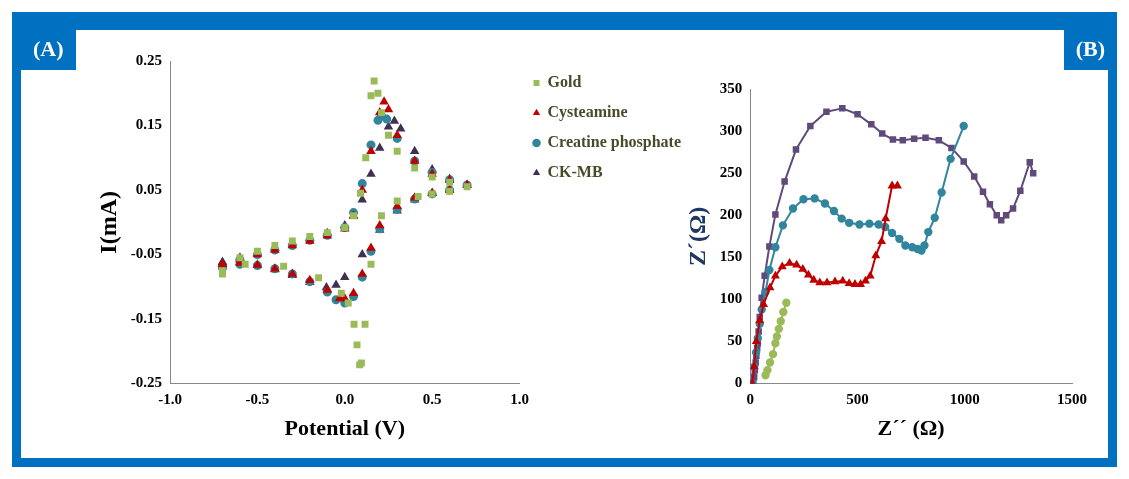 This screenshot has width=1129, height=479. Describe the element at coordinates (149, 124) in the screenshot. I see `y-tick-label: 0.15` at that location.